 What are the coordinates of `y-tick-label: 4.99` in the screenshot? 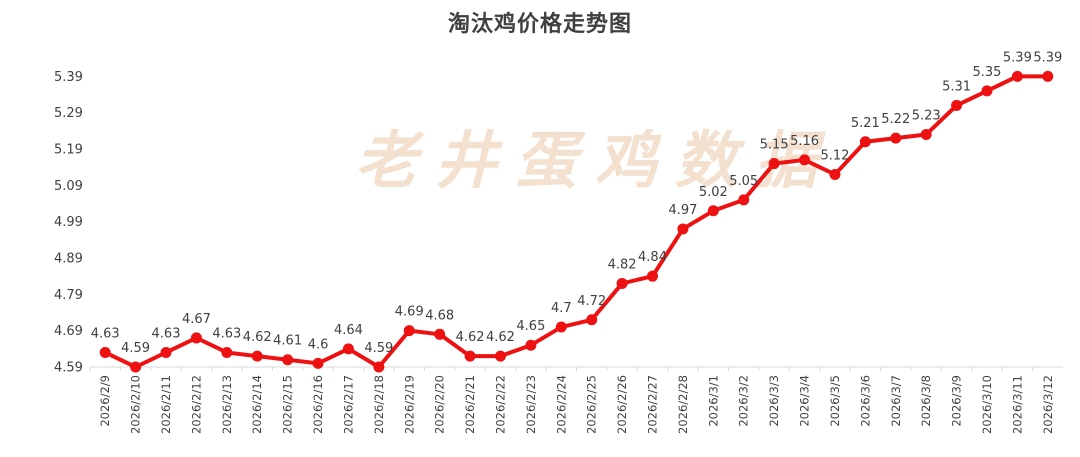 It's located at (68, 222).